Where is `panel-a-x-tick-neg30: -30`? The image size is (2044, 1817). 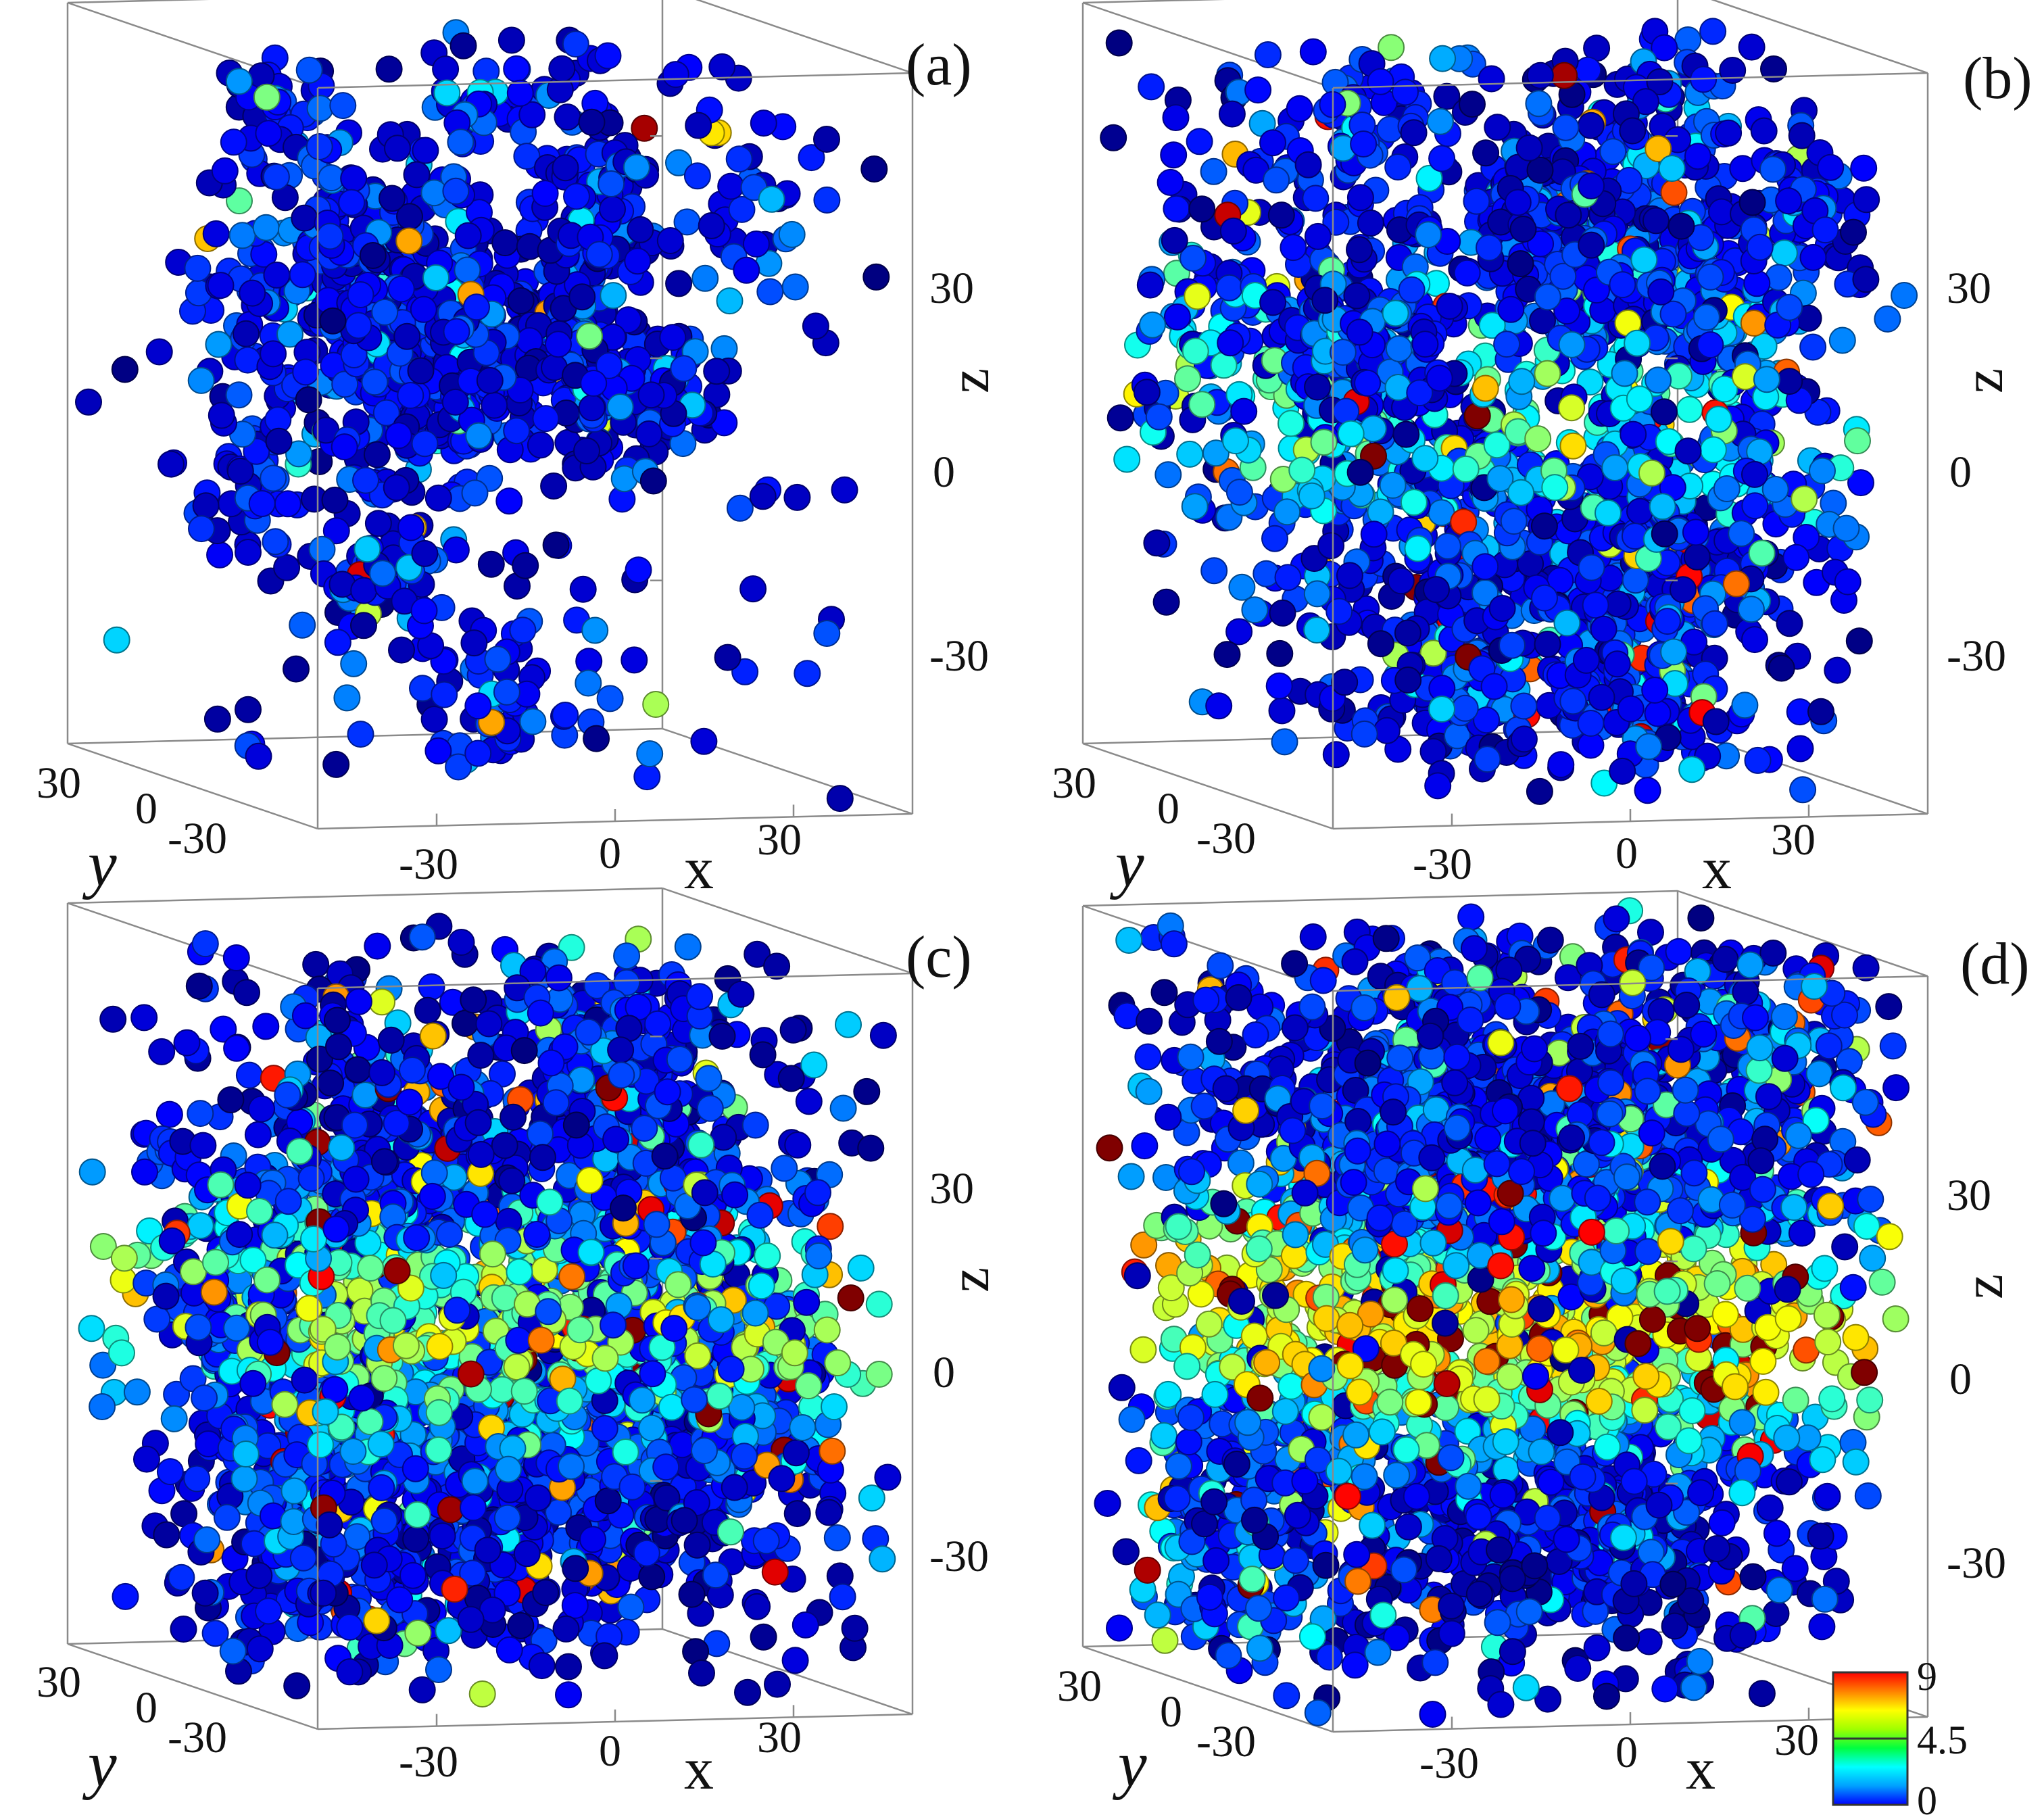 panel-a-x-tick-neg30: -30 is located at coordinates (428, 864).